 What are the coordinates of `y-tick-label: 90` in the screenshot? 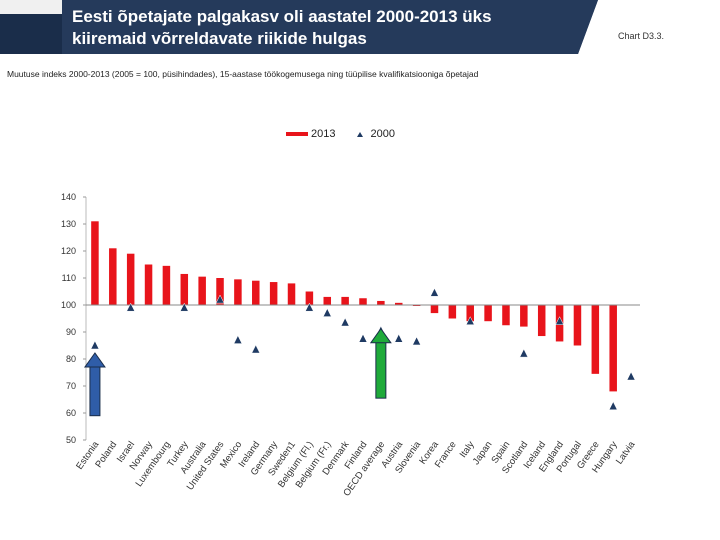 It's located at (71, 332).